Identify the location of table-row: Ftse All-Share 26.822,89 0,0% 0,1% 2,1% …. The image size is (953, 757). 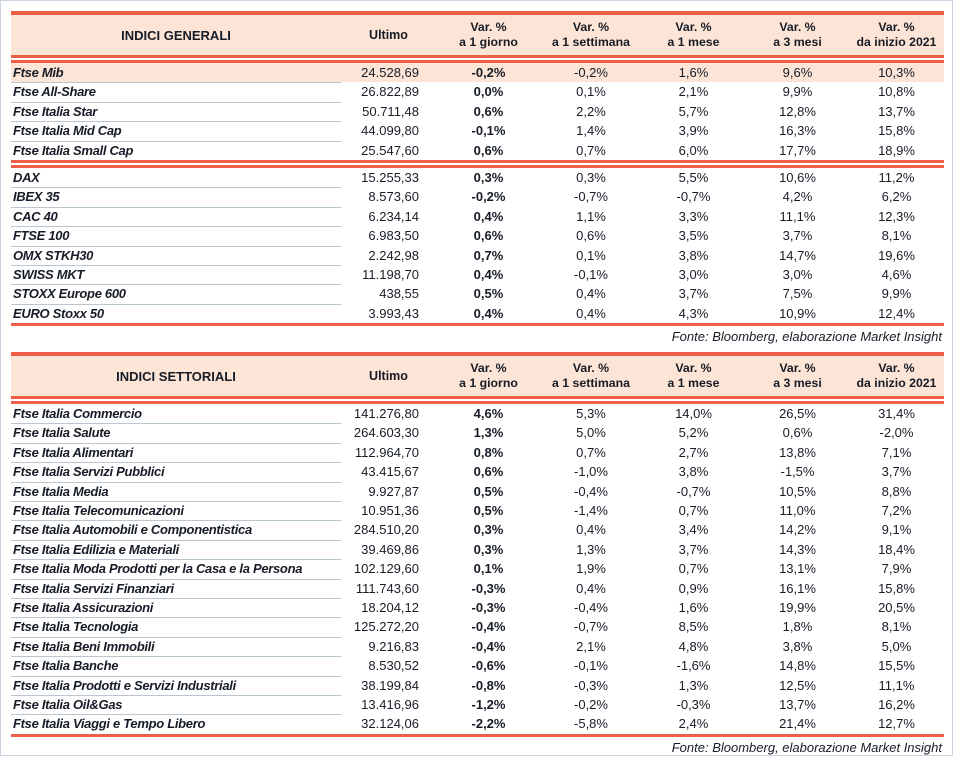
(477, 92).